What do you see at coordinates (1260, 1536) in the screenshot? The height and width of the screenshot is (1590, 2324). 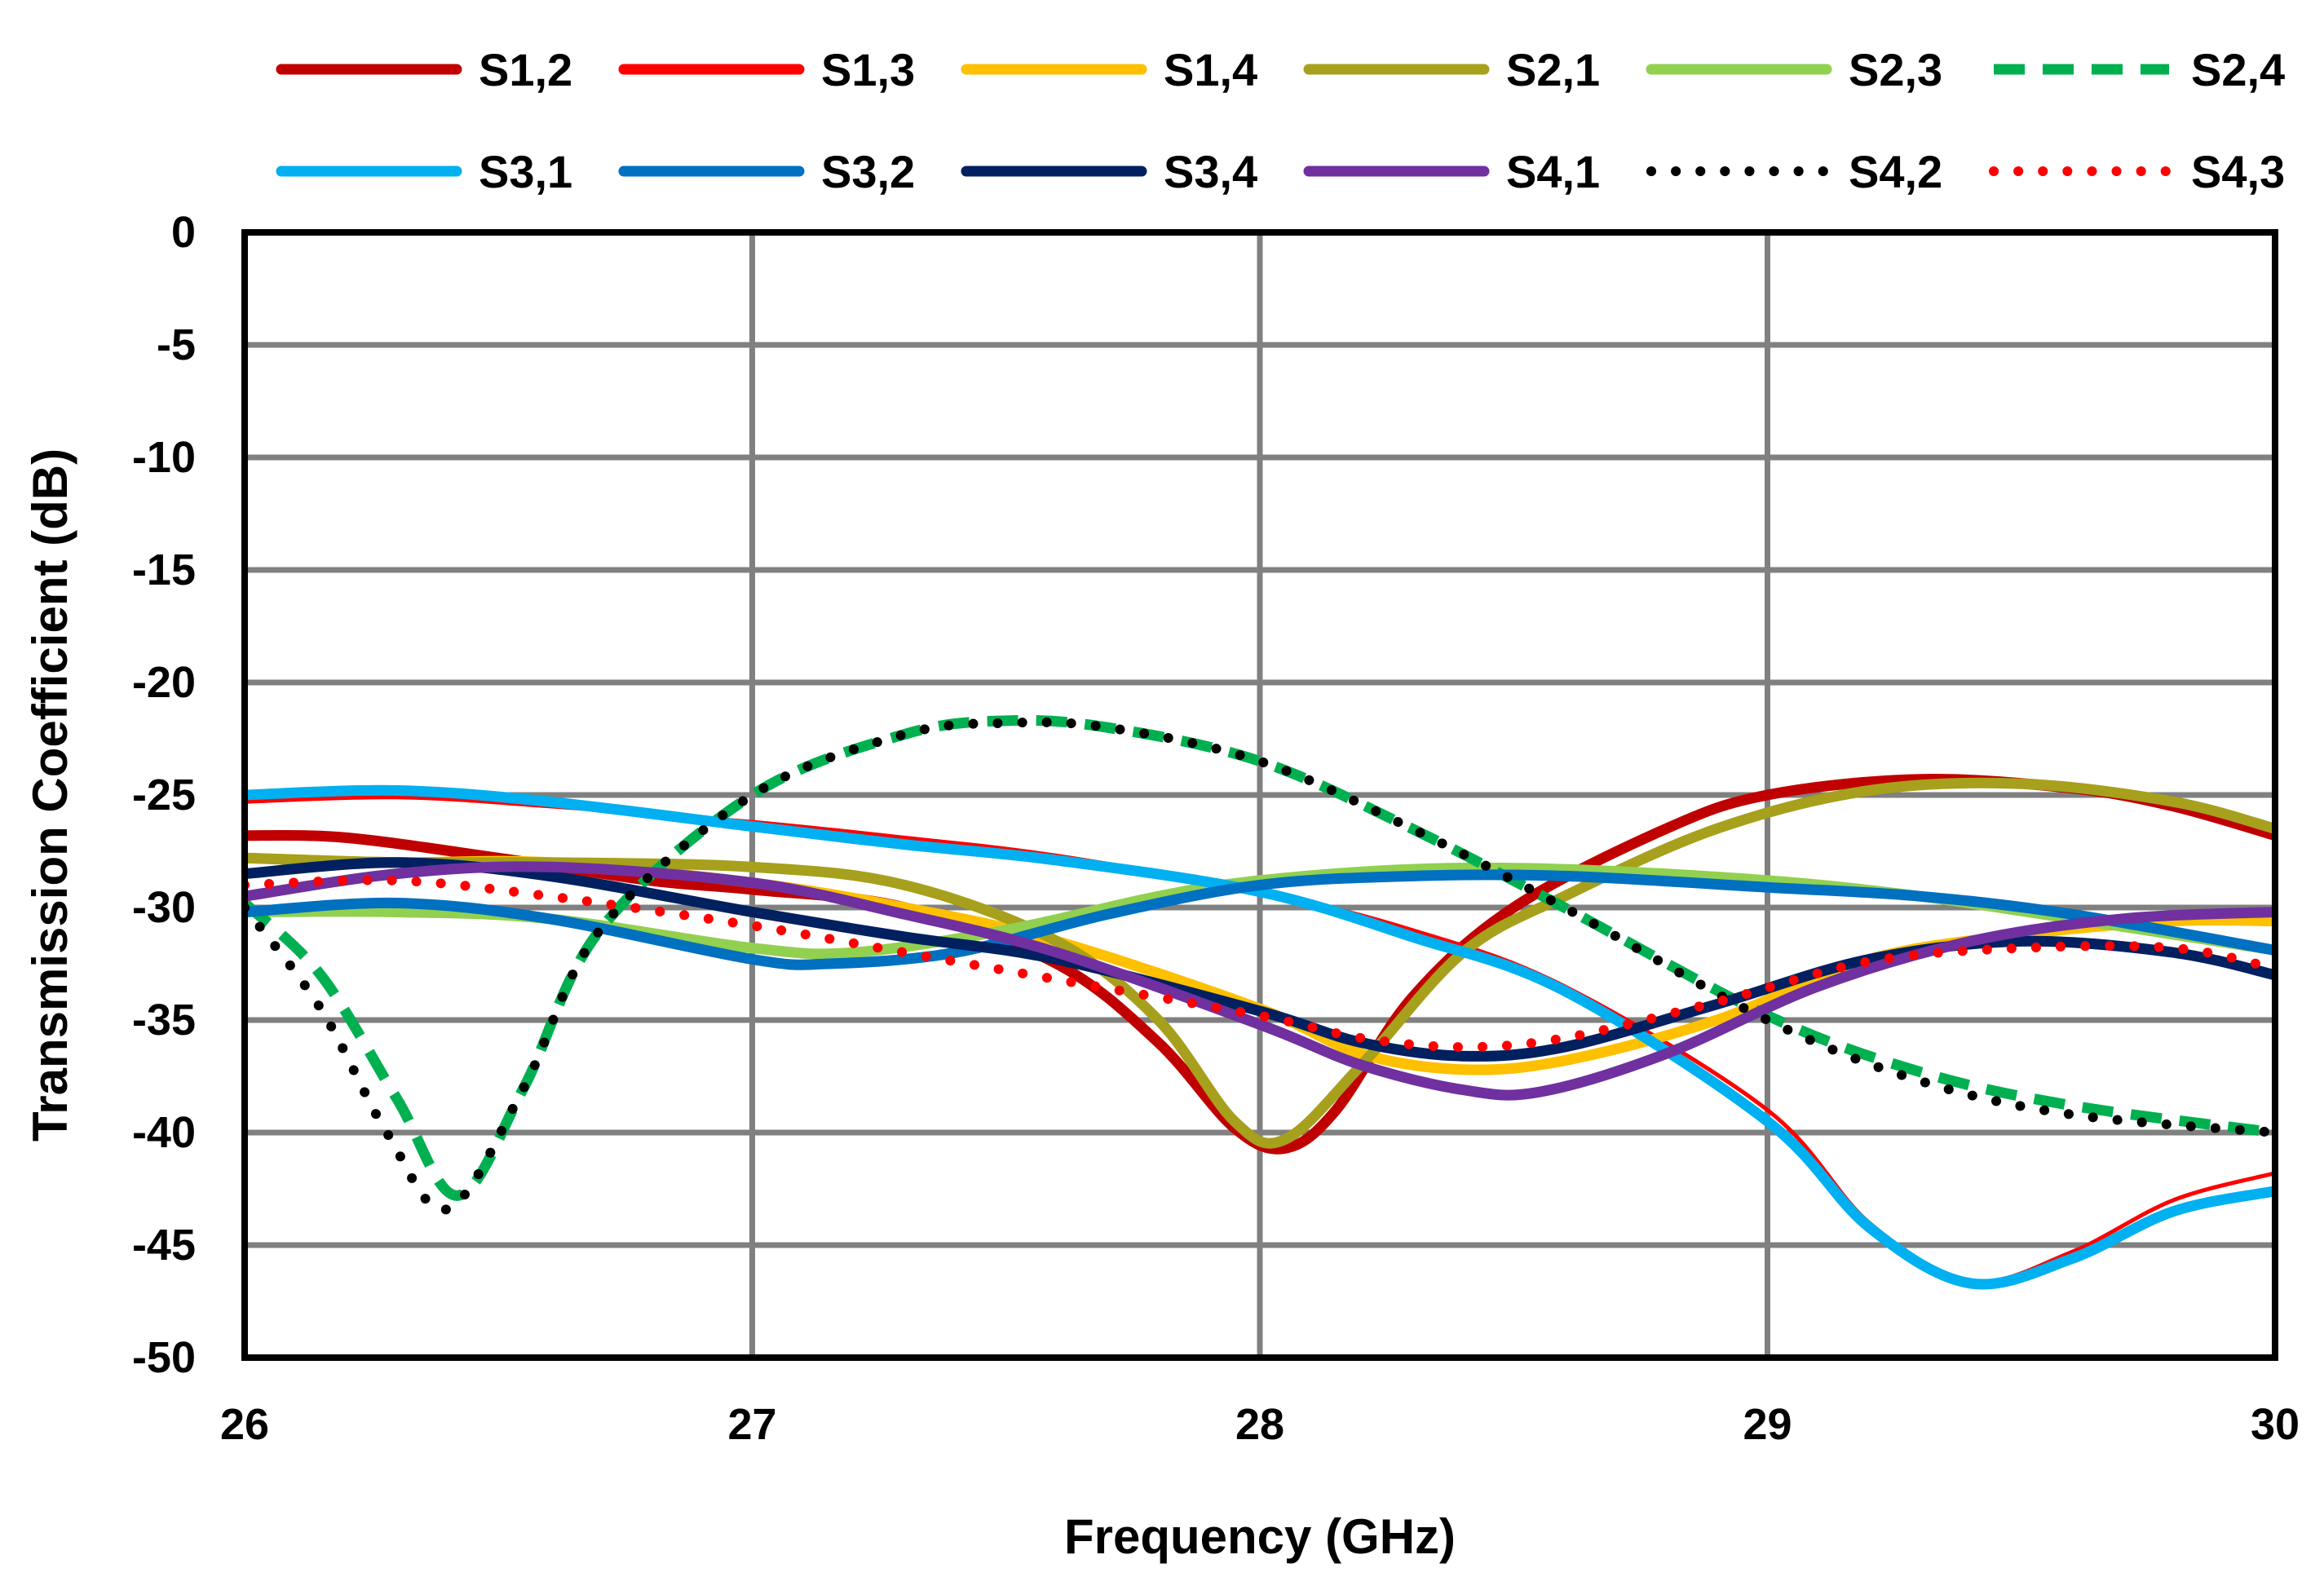 I see `x-axis-title: Frequency (GHz)` at bounding box center [1260, 1536].